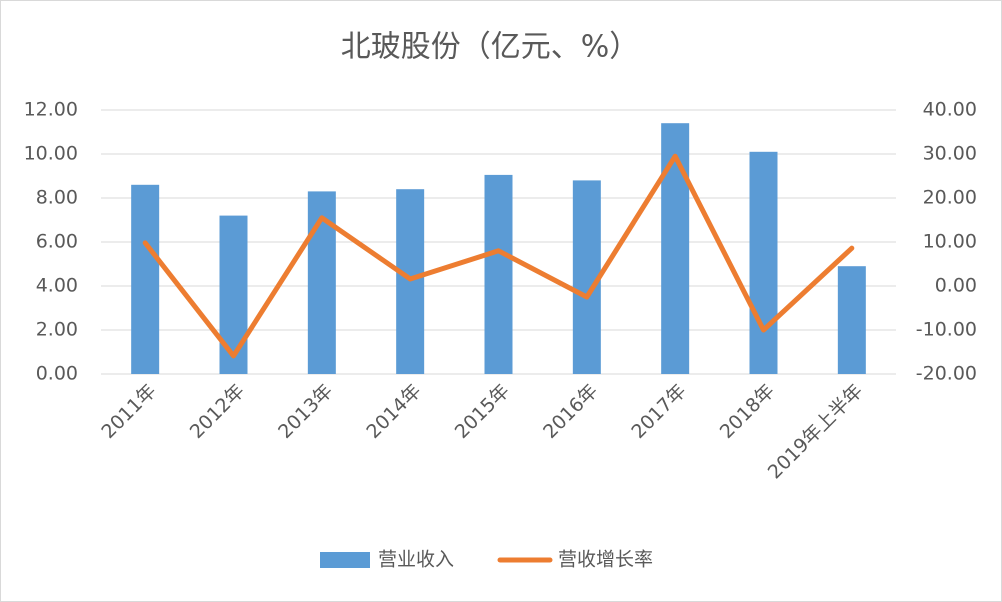  What do you see at coordinates (950, 242) in the screenshot?
I see `y2-tick-label: 10.00` at bounding box center [950, 242].